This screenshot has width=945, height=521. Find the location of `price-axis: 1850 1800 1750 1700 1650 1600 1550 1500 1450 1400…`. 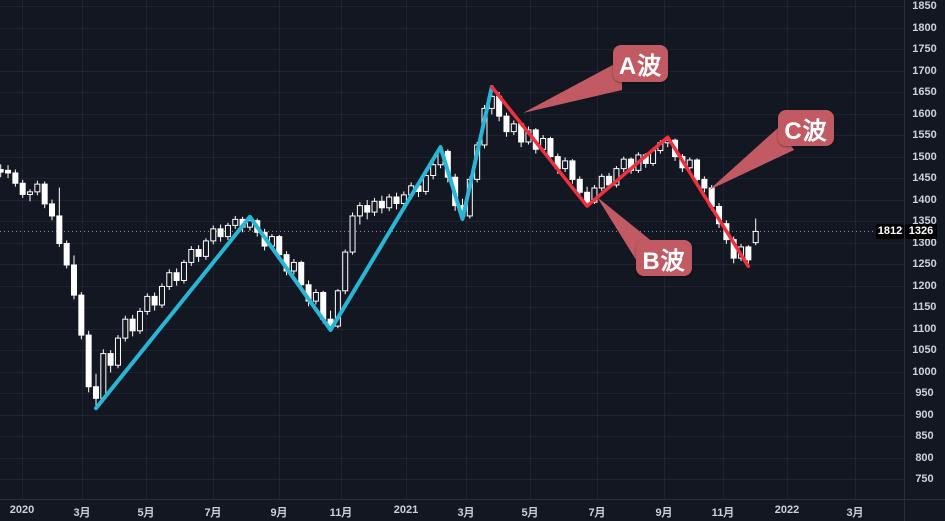

price-axis: 1850 1800 1750 1700 1650 1600 1550 1500 1450 1400… is located at coordinates (924, 249).